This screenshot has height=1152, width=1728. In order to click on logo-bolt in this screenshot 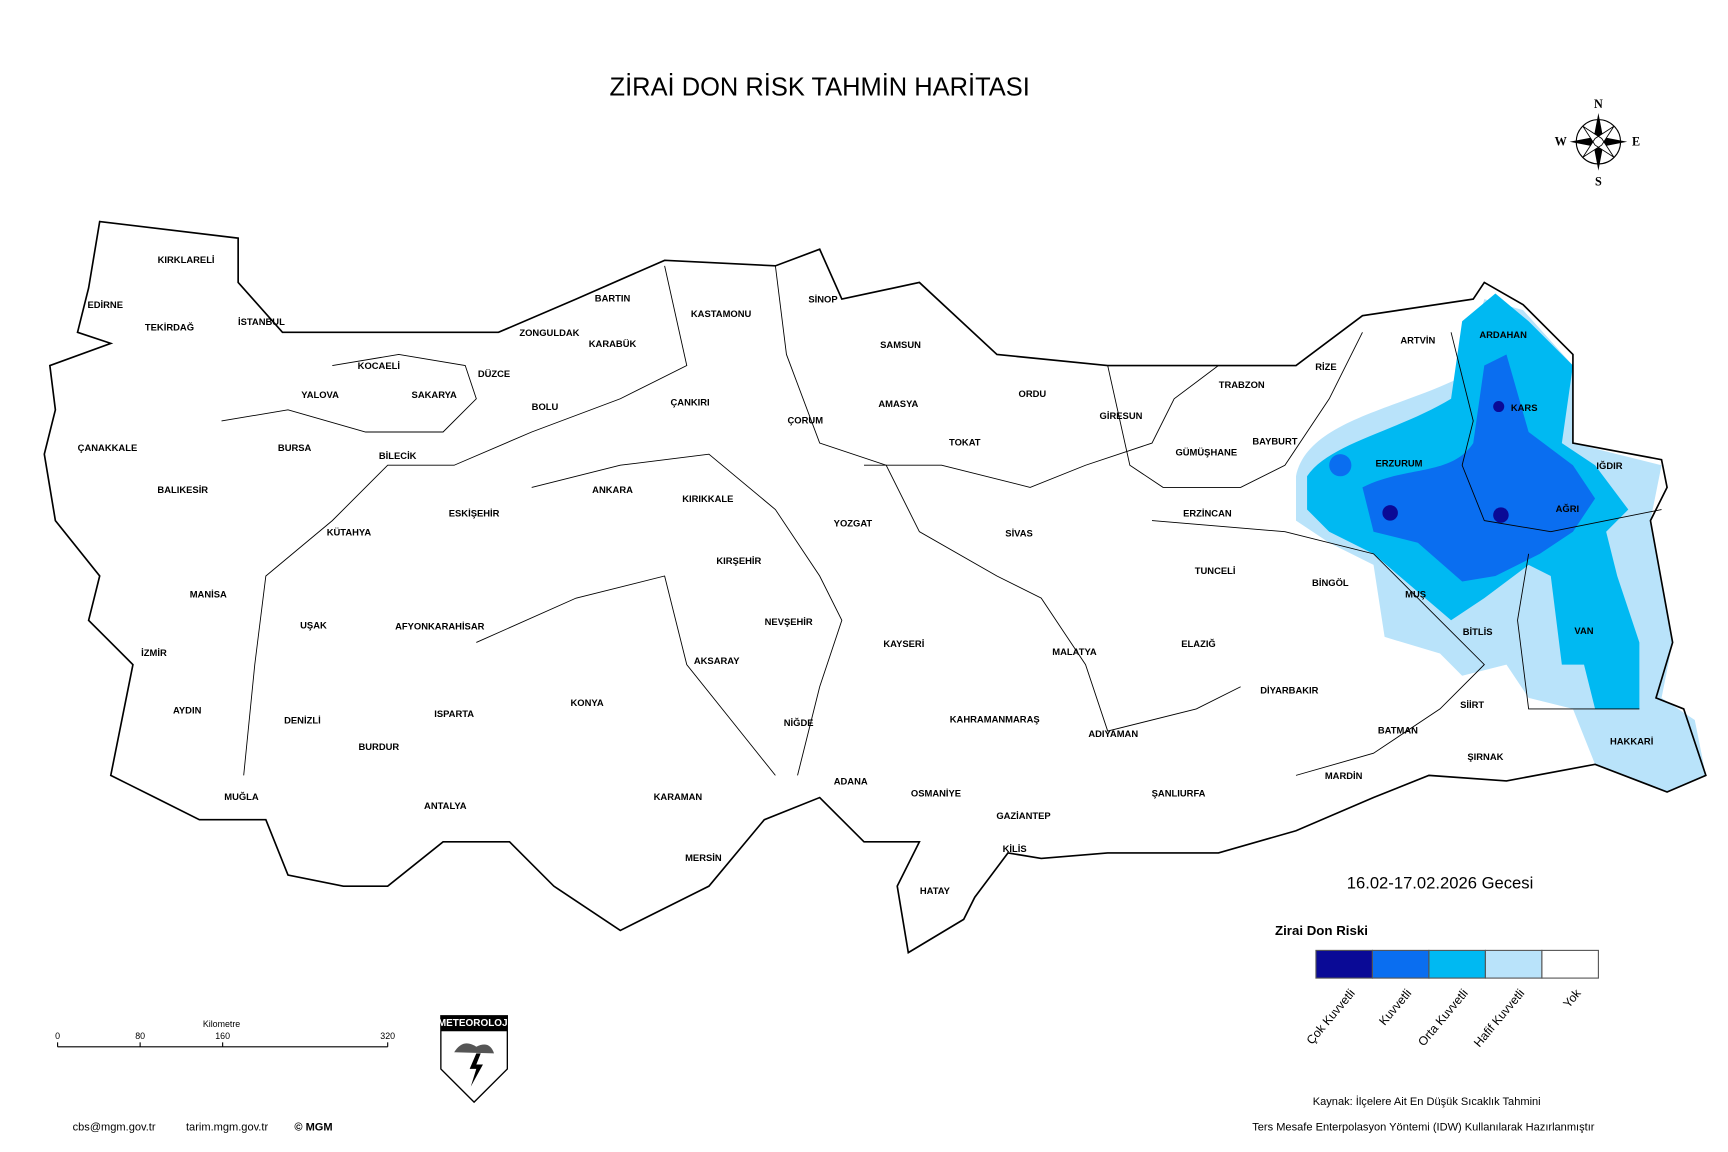, I will do `click(476, 1070)`.